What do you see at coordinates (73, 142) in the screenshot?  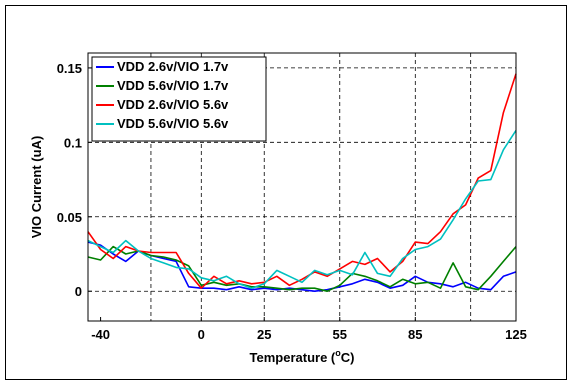 I see `y-tick-label: 0.1` at bounding box center [73, 142].